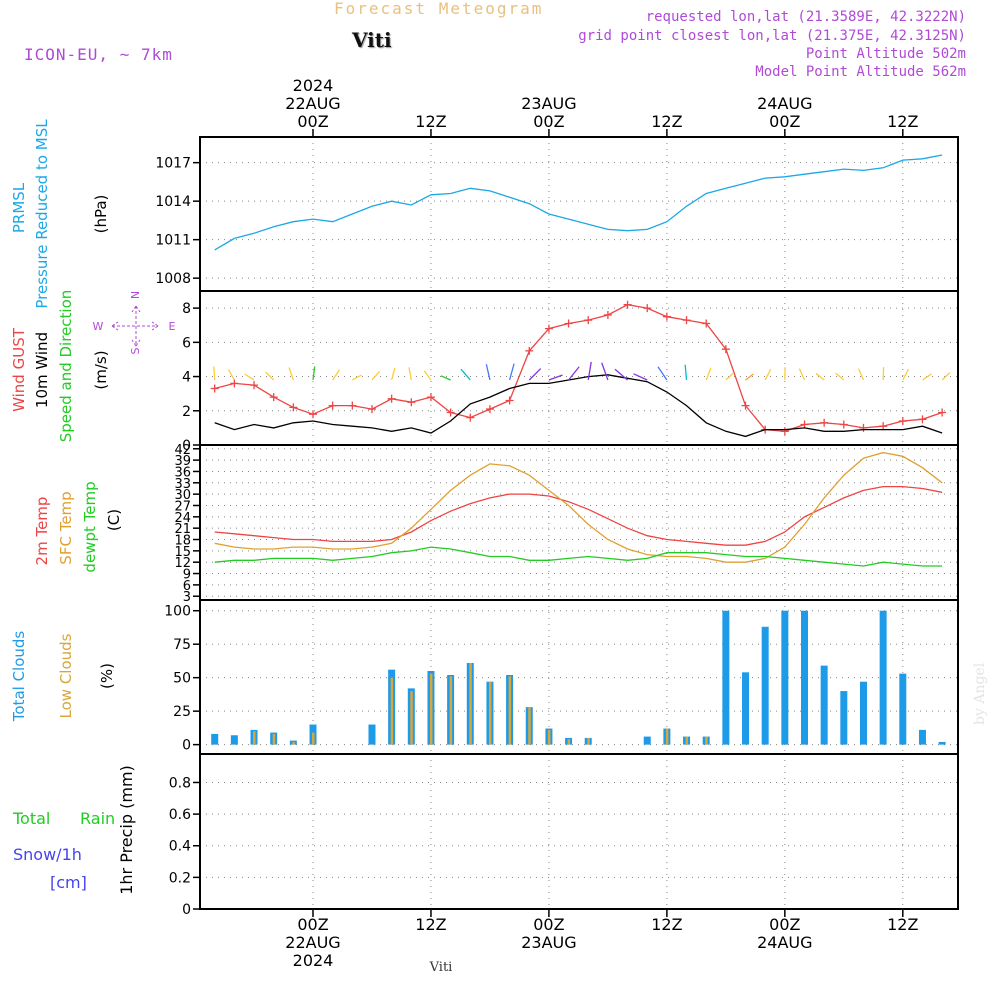 The height and width of the screenshot is (1000, 1000). Describe the element at coordinates (312, 942) in the screenshot. I see `bottom-date-label: 22AUG` at that location.